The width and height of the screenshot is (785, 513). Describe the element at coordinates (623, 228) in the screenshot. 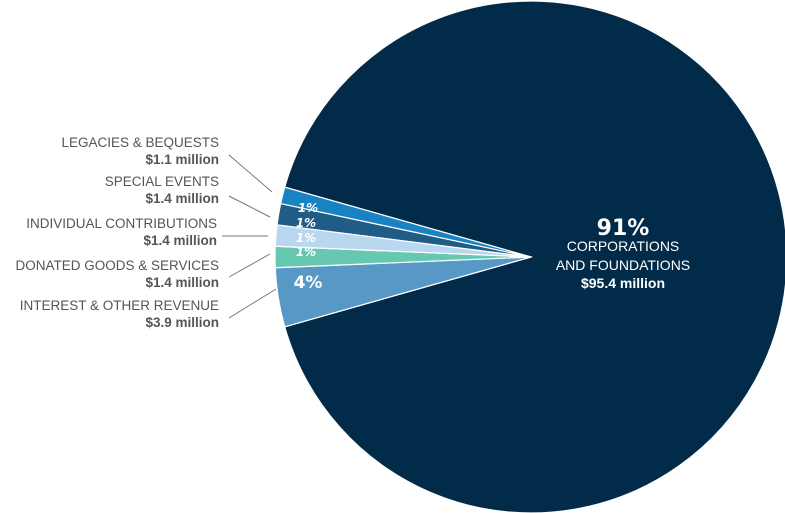

I see `slice-percent-label: 91%` at that location.